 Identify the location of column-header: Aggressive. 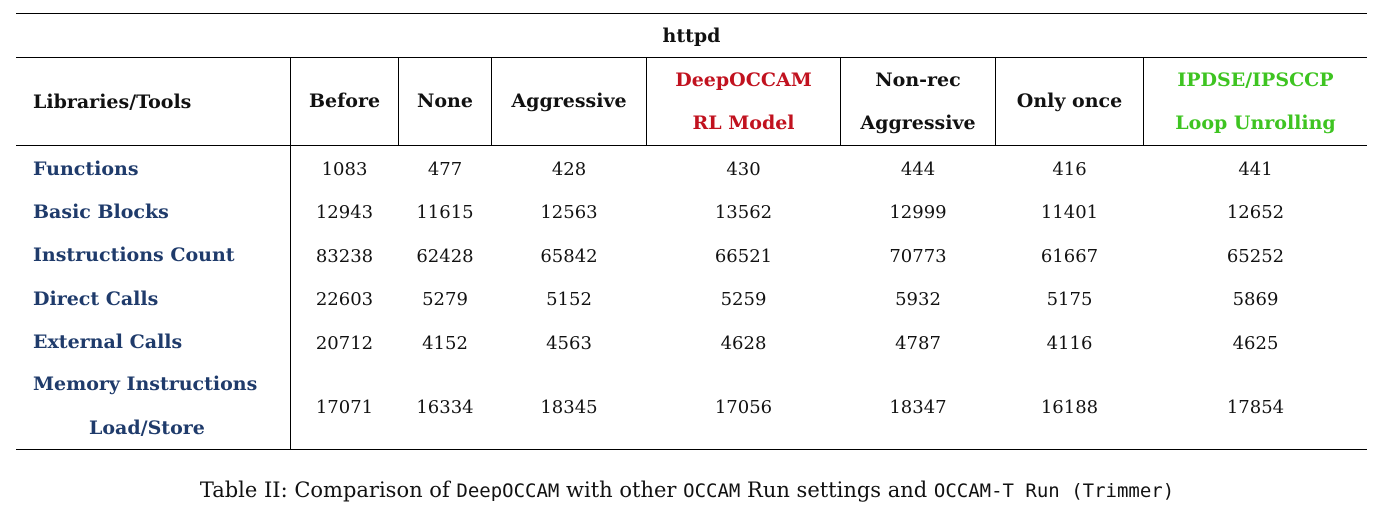
(569, 101).